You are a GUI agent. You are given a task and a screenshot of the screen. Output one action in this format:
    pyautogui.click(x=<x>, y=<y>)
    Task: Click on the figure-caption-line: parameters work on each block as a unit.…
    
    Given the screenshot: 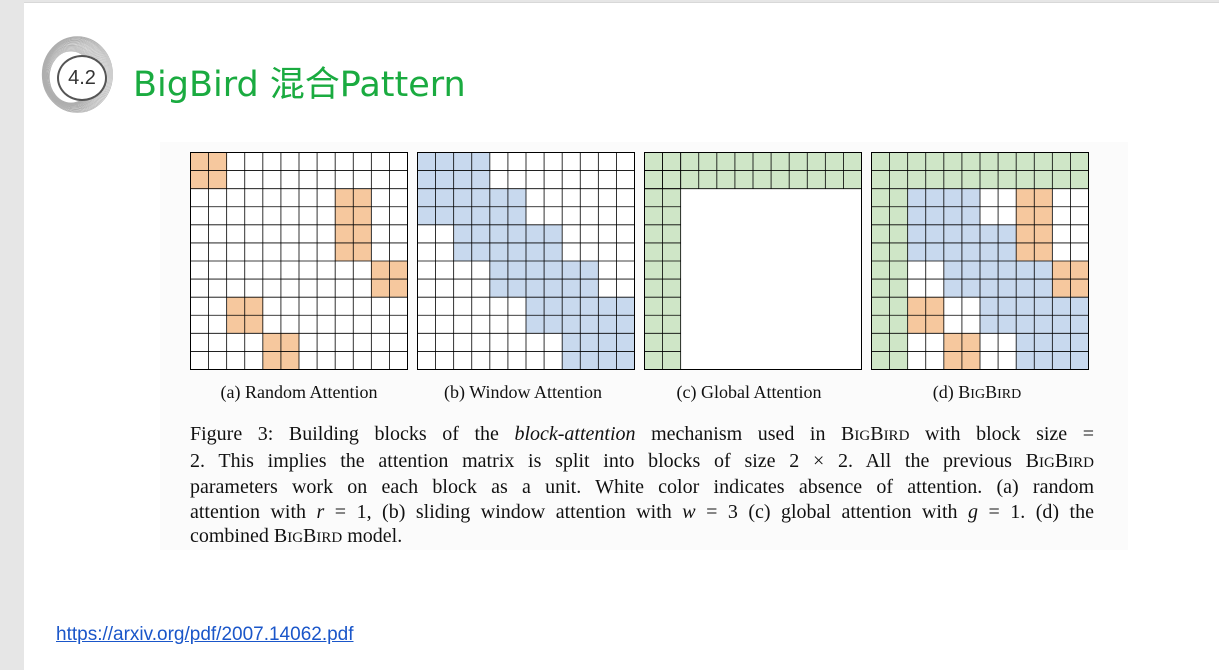 What is the action you would take?
    pyautogui.click(x=642, y=487)
    